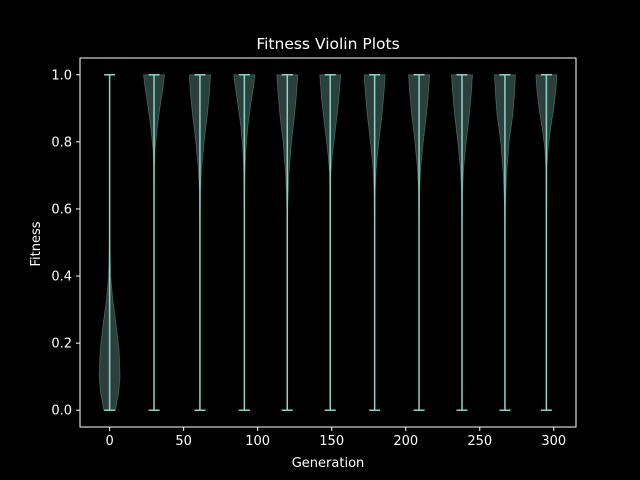  I want to click on y-tick-label: 0.0, so click(61, 411).